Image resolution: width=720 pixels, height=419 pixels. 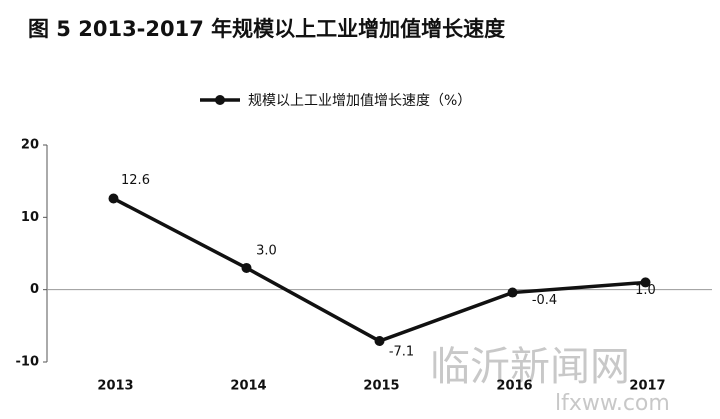 What do you see at coordinates (266, 29) in the screenshot?
I see `chart-title: 图 5 2013-2017 年规模以上工业增加值增长速度` at bounding box center [266, 29].